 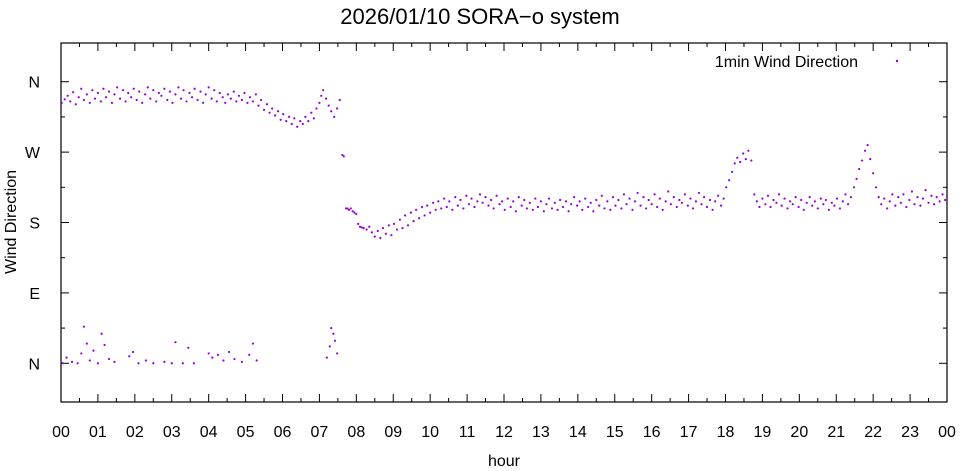 What do you see at coordinates (615, 432) in the screenshot?
I see `x-tick-label: 15` at bounding box center [615, 432].